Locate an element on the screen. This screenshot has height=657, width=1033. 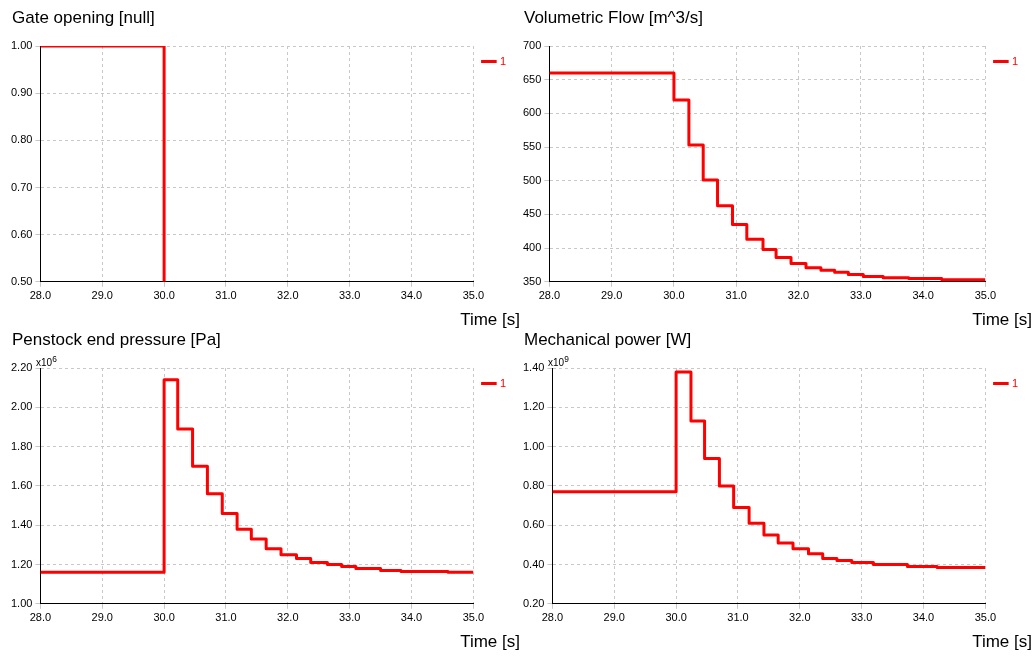
y-tick-label: 0.70 is located at coordinates (21, 186).